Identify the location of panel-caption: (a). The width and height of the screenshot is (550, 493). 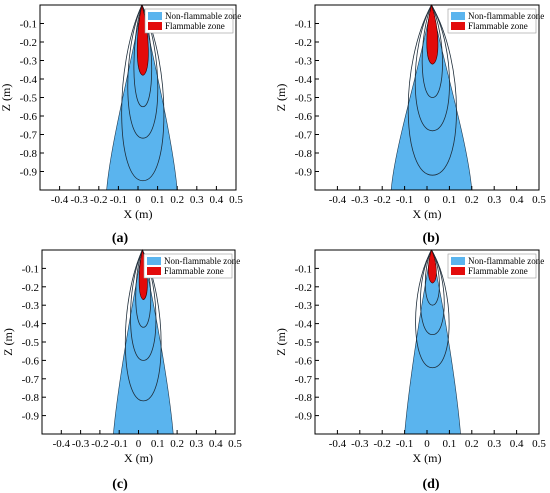
(120, 238).